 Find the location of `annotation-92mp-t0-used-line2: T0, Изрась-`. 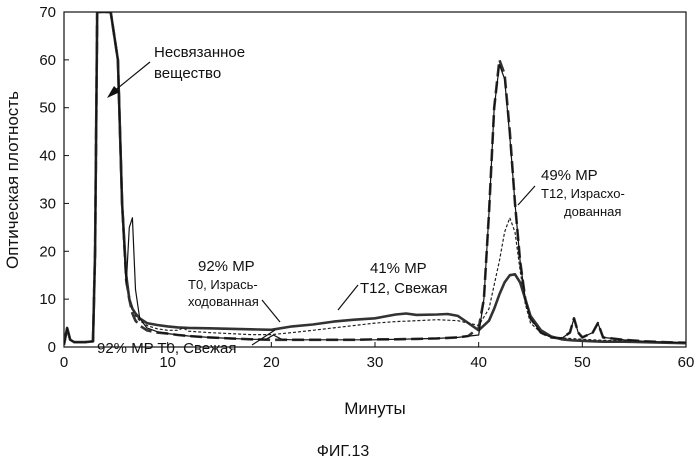

annotation-92mp-t0-used-line2: T0, Изрась- is located at coordinates (223, 284).